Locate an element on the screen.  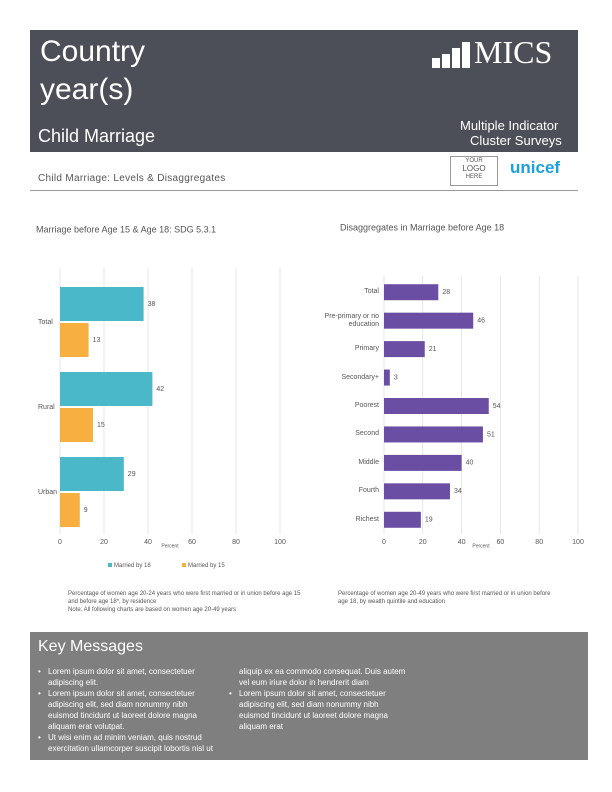
logo-icon is located at coordinates (451, 55).